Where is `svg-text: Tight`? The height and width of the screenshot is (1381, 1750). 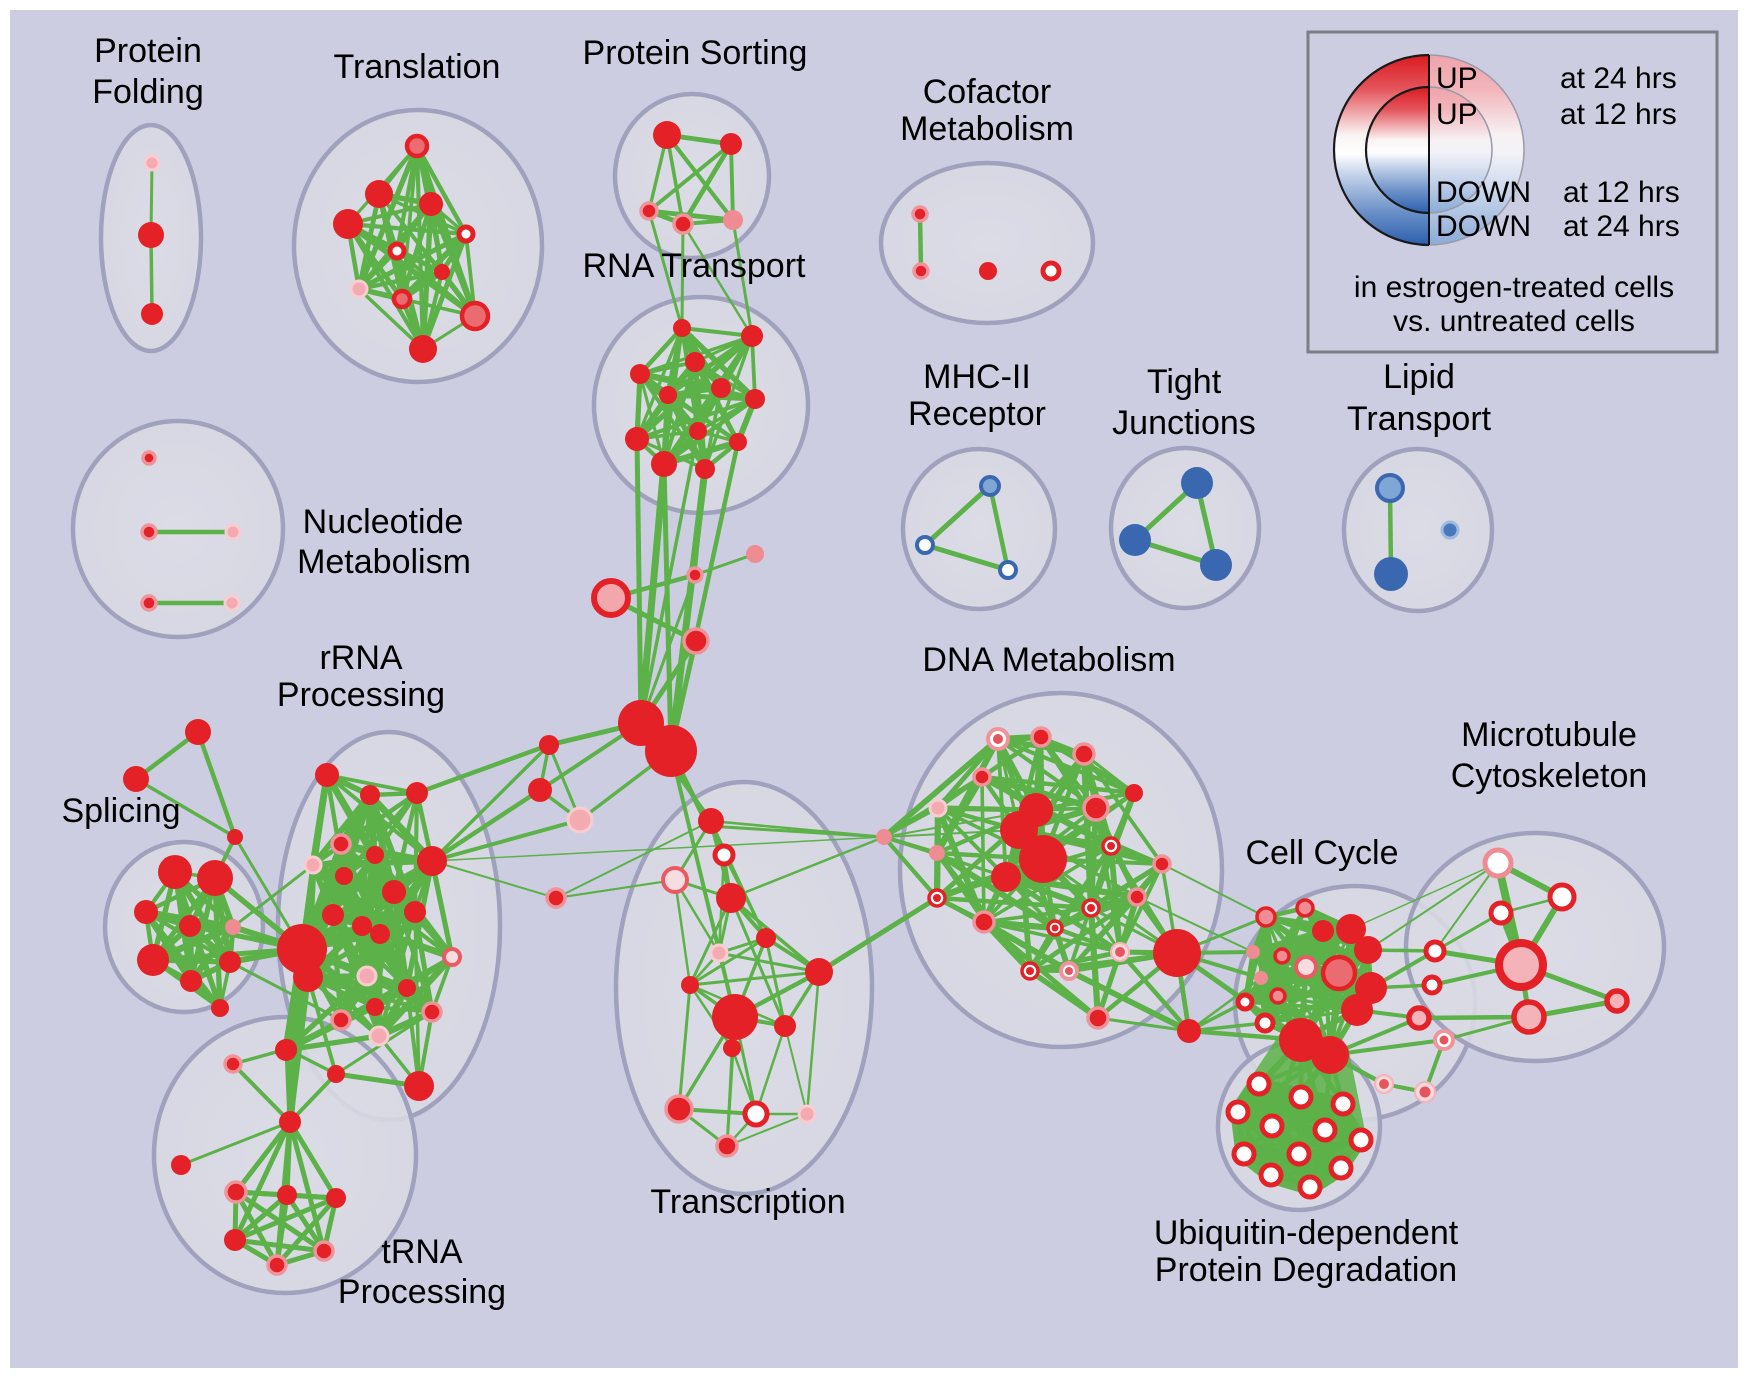 svg-text: Tight is located at coordinates (1184, 382).